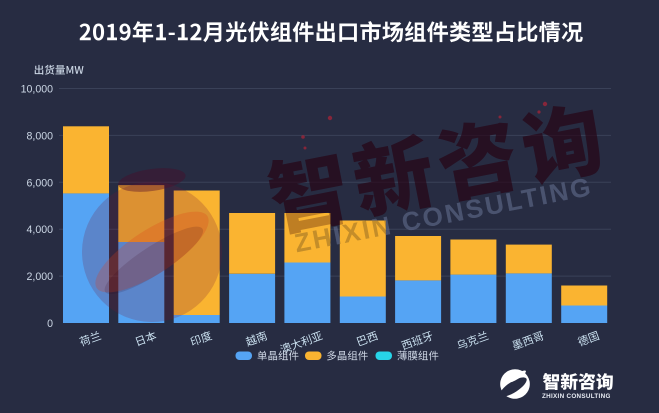  What do you see at coordinates (39, 183) in the screenshot?
I see `svg-text: 6,000` at bounding box center [39, 183].